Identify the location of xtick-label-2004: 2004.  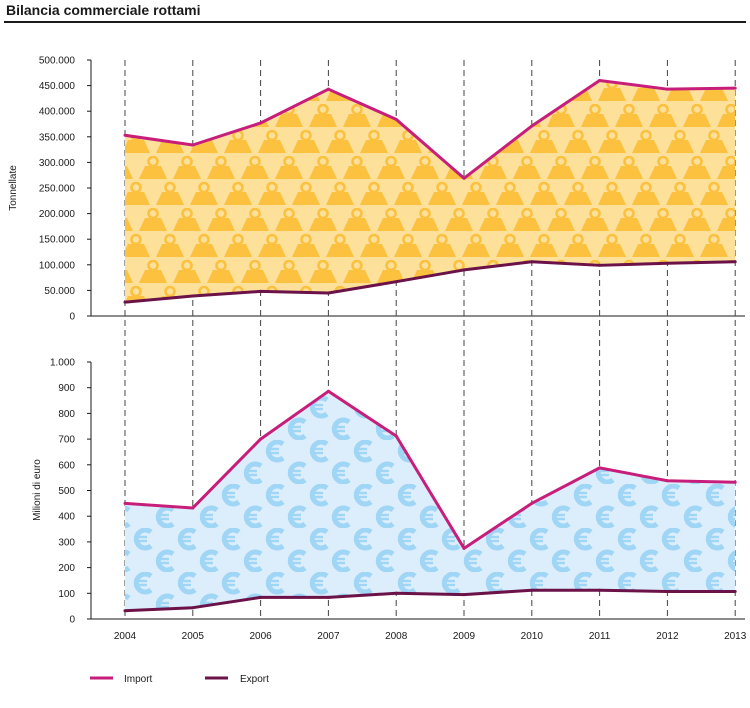
(125, 636).